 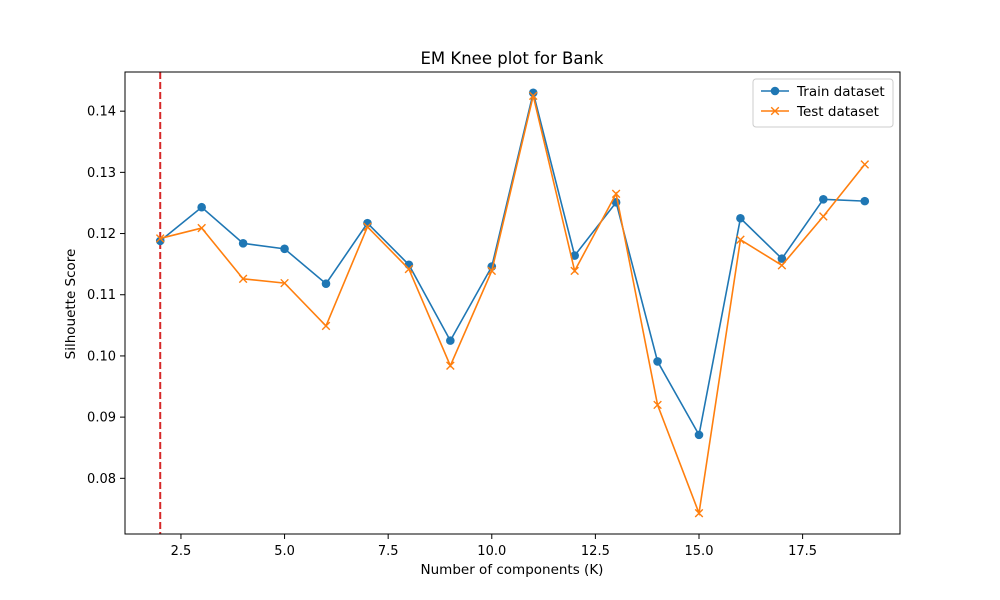 What do you see at coordinates (181, 551) in the screenshot?
I see `x-tick-label: 2.5` at bounding box center [181, 551].